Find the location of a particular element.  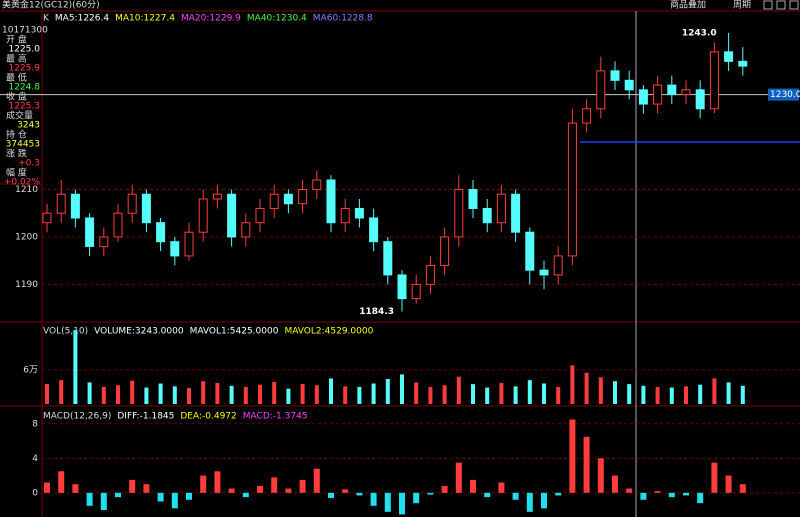

legend-entry: MAVOL2:4529.0000 is located at coordinates (328, 332).